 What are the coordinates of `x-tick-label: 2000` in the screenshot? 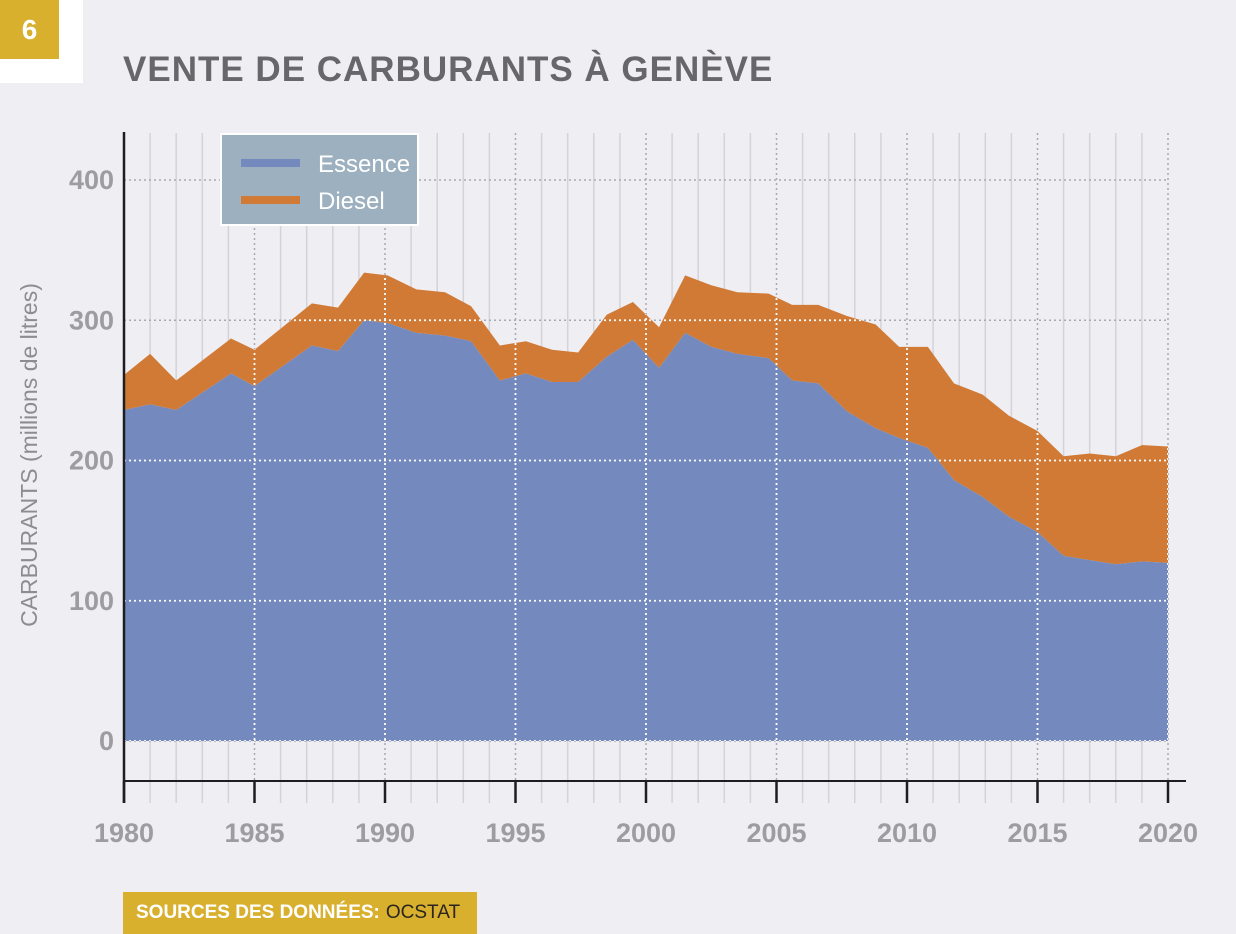 It's located at (646, 833).